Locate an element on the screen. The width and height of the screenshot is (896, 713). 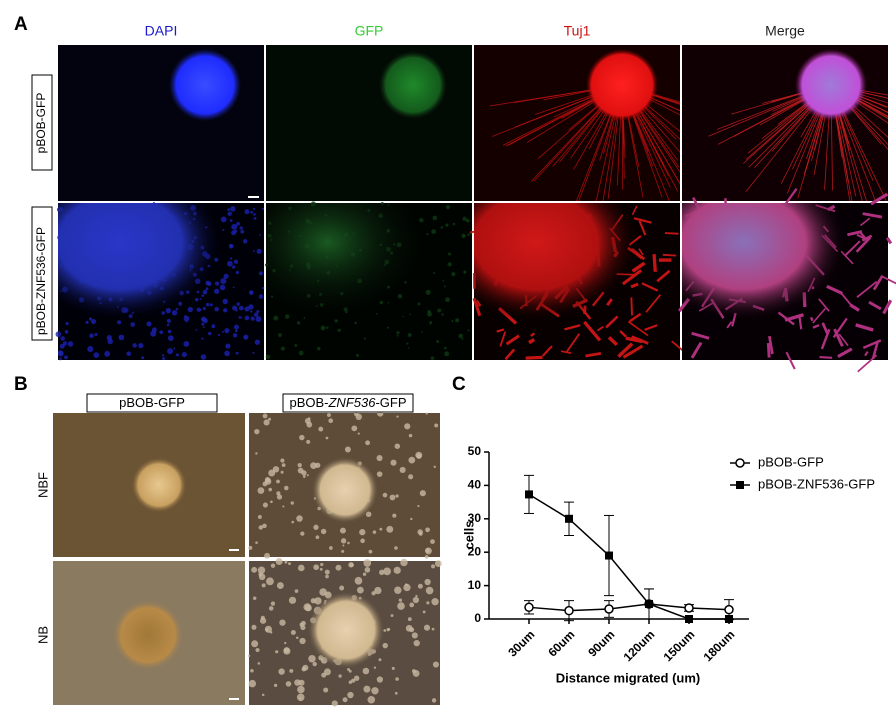
row-label: pBOB-ZNF536-GFP is located at coordinates (41, 281).